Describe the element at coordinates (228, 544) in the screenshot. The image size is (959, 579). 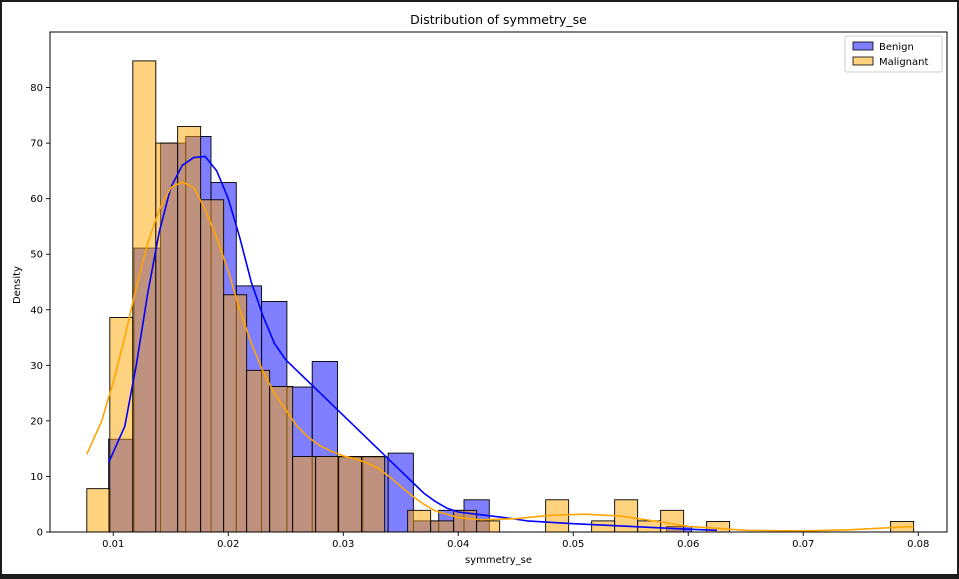
I see `x-tick-label: 0.02` at that location.